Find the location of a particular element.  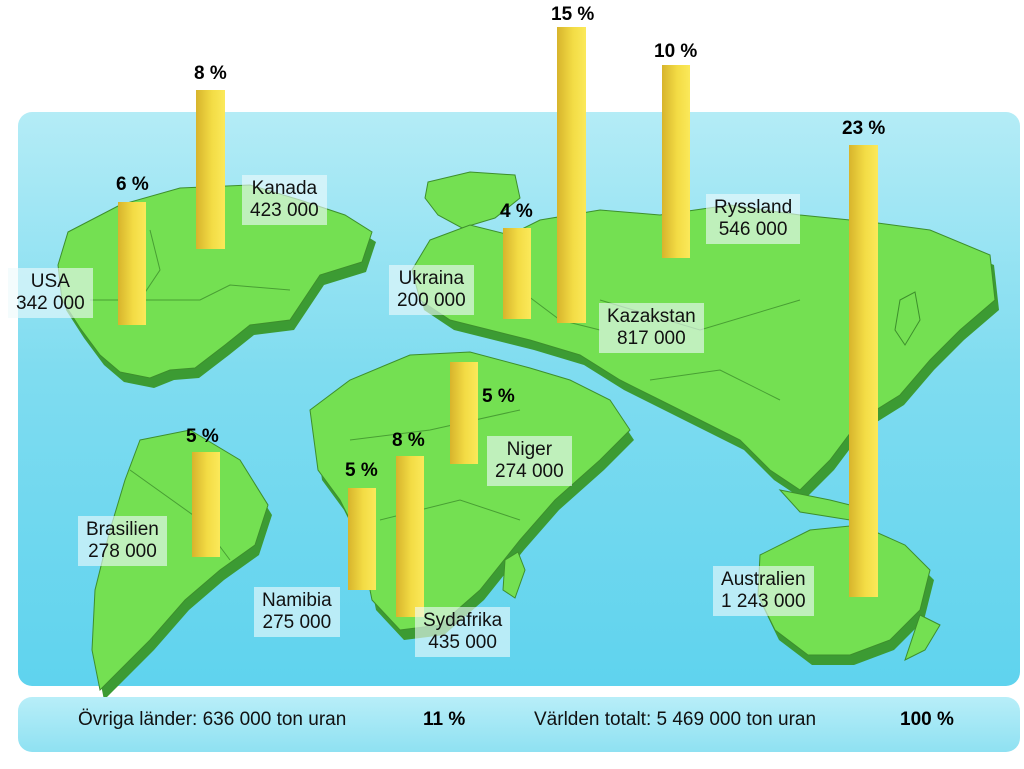

label-ukraina: Ukraina 200 000 is located at coordinates (431, 290).